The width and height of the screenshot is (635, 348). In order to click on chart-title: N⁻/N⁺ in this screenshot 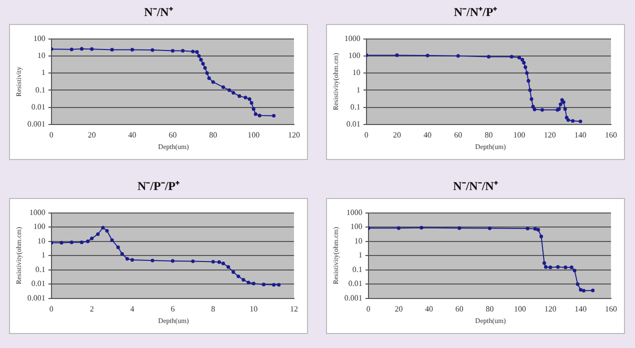, I will do `click(158, 12)`.